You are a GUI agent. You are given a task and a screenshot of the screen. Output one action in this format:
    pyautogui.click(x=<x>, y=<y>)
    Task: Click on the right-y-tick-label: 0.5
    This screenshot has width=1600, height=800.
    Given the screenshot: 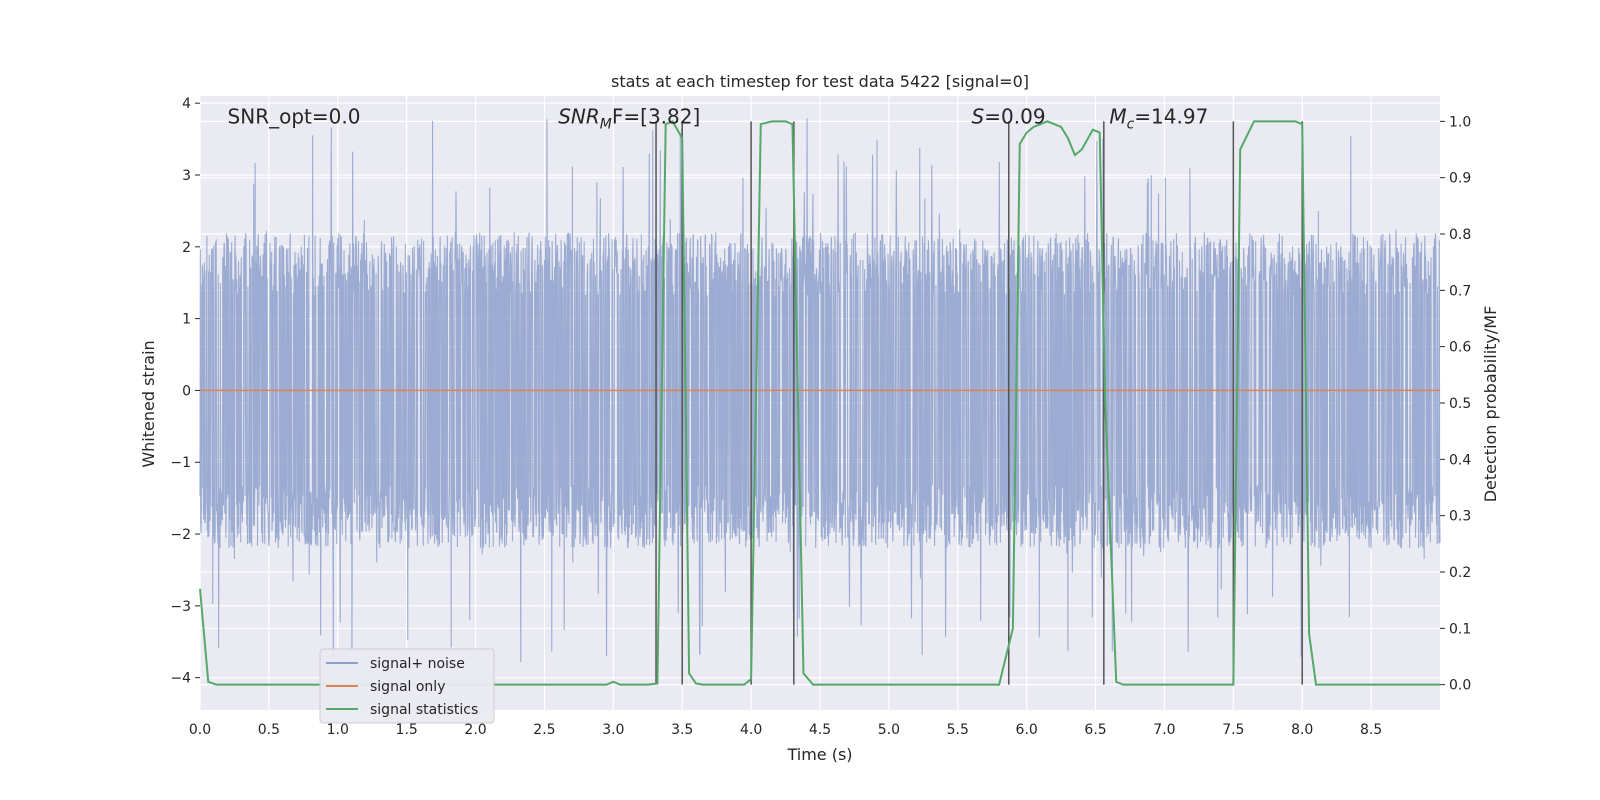 What is the action you would take?
    pyautogui.click(x=1460, y=404)
    